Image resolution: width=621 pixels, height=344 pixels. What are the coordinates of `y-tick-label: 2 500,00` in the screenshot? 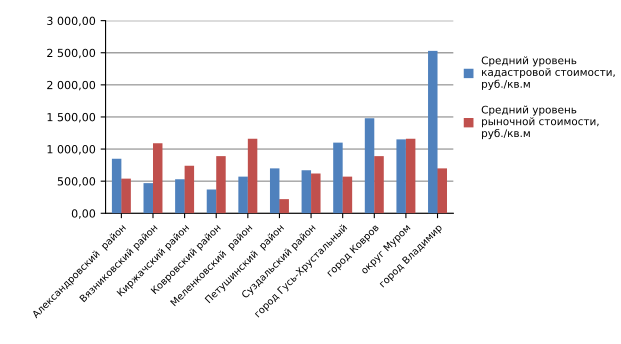 It's located at (71, 53).